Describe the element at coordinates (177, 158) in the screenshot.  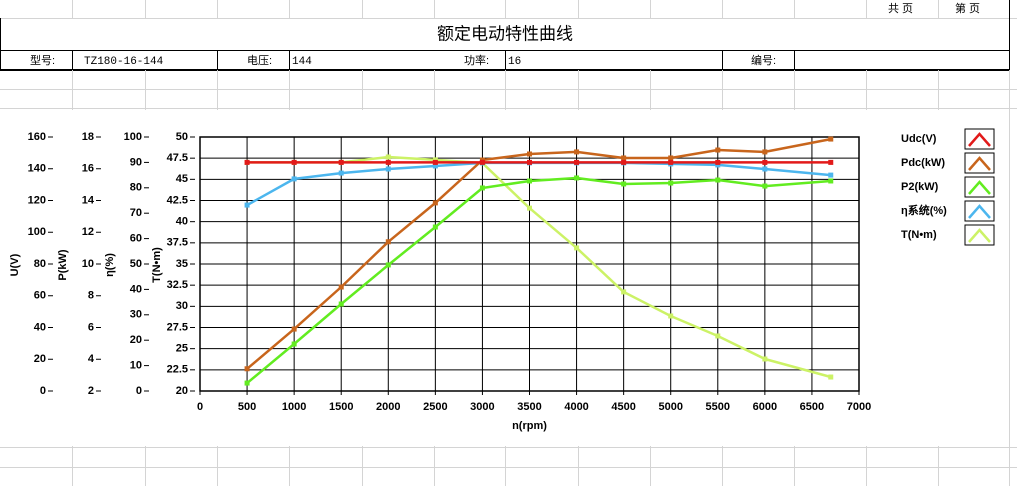
I see `y-tick-label: 47.5` at that location.